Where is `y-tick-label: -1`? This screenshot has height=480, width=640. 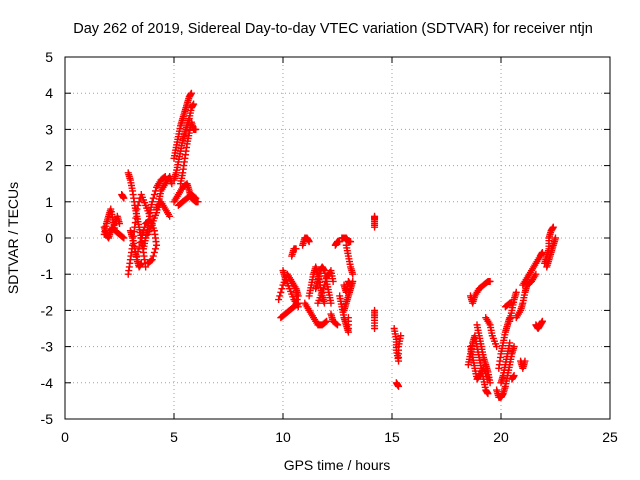 y-tick-label: -1 is located at coordinates (47, 274).